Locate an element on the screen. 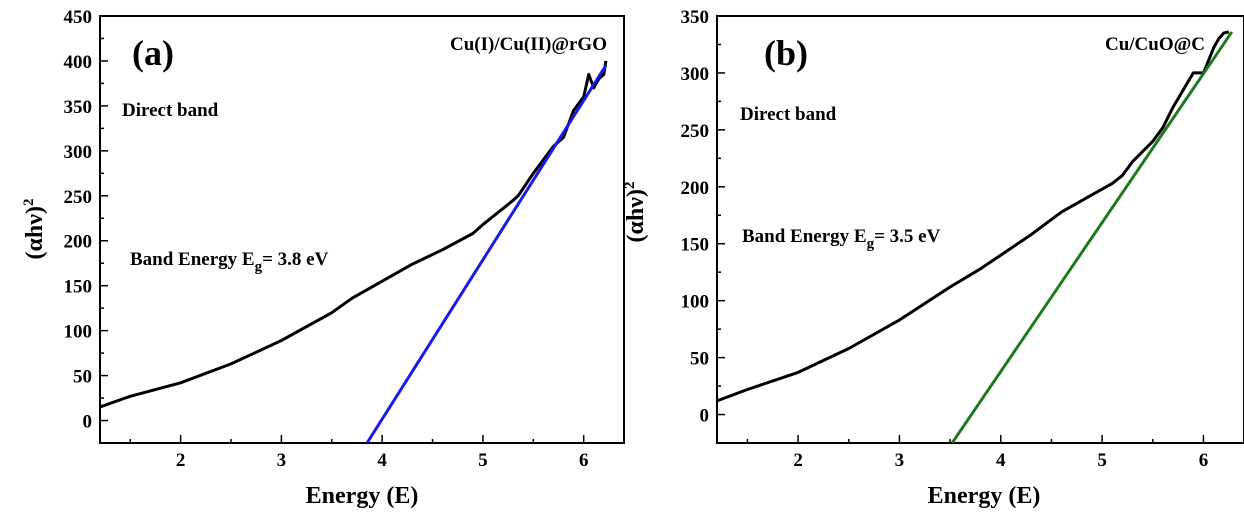 The image size is (1244, 516). band-energy-label: Band Energy Eg= 3.5 eV is located at coordinates (841, 239).